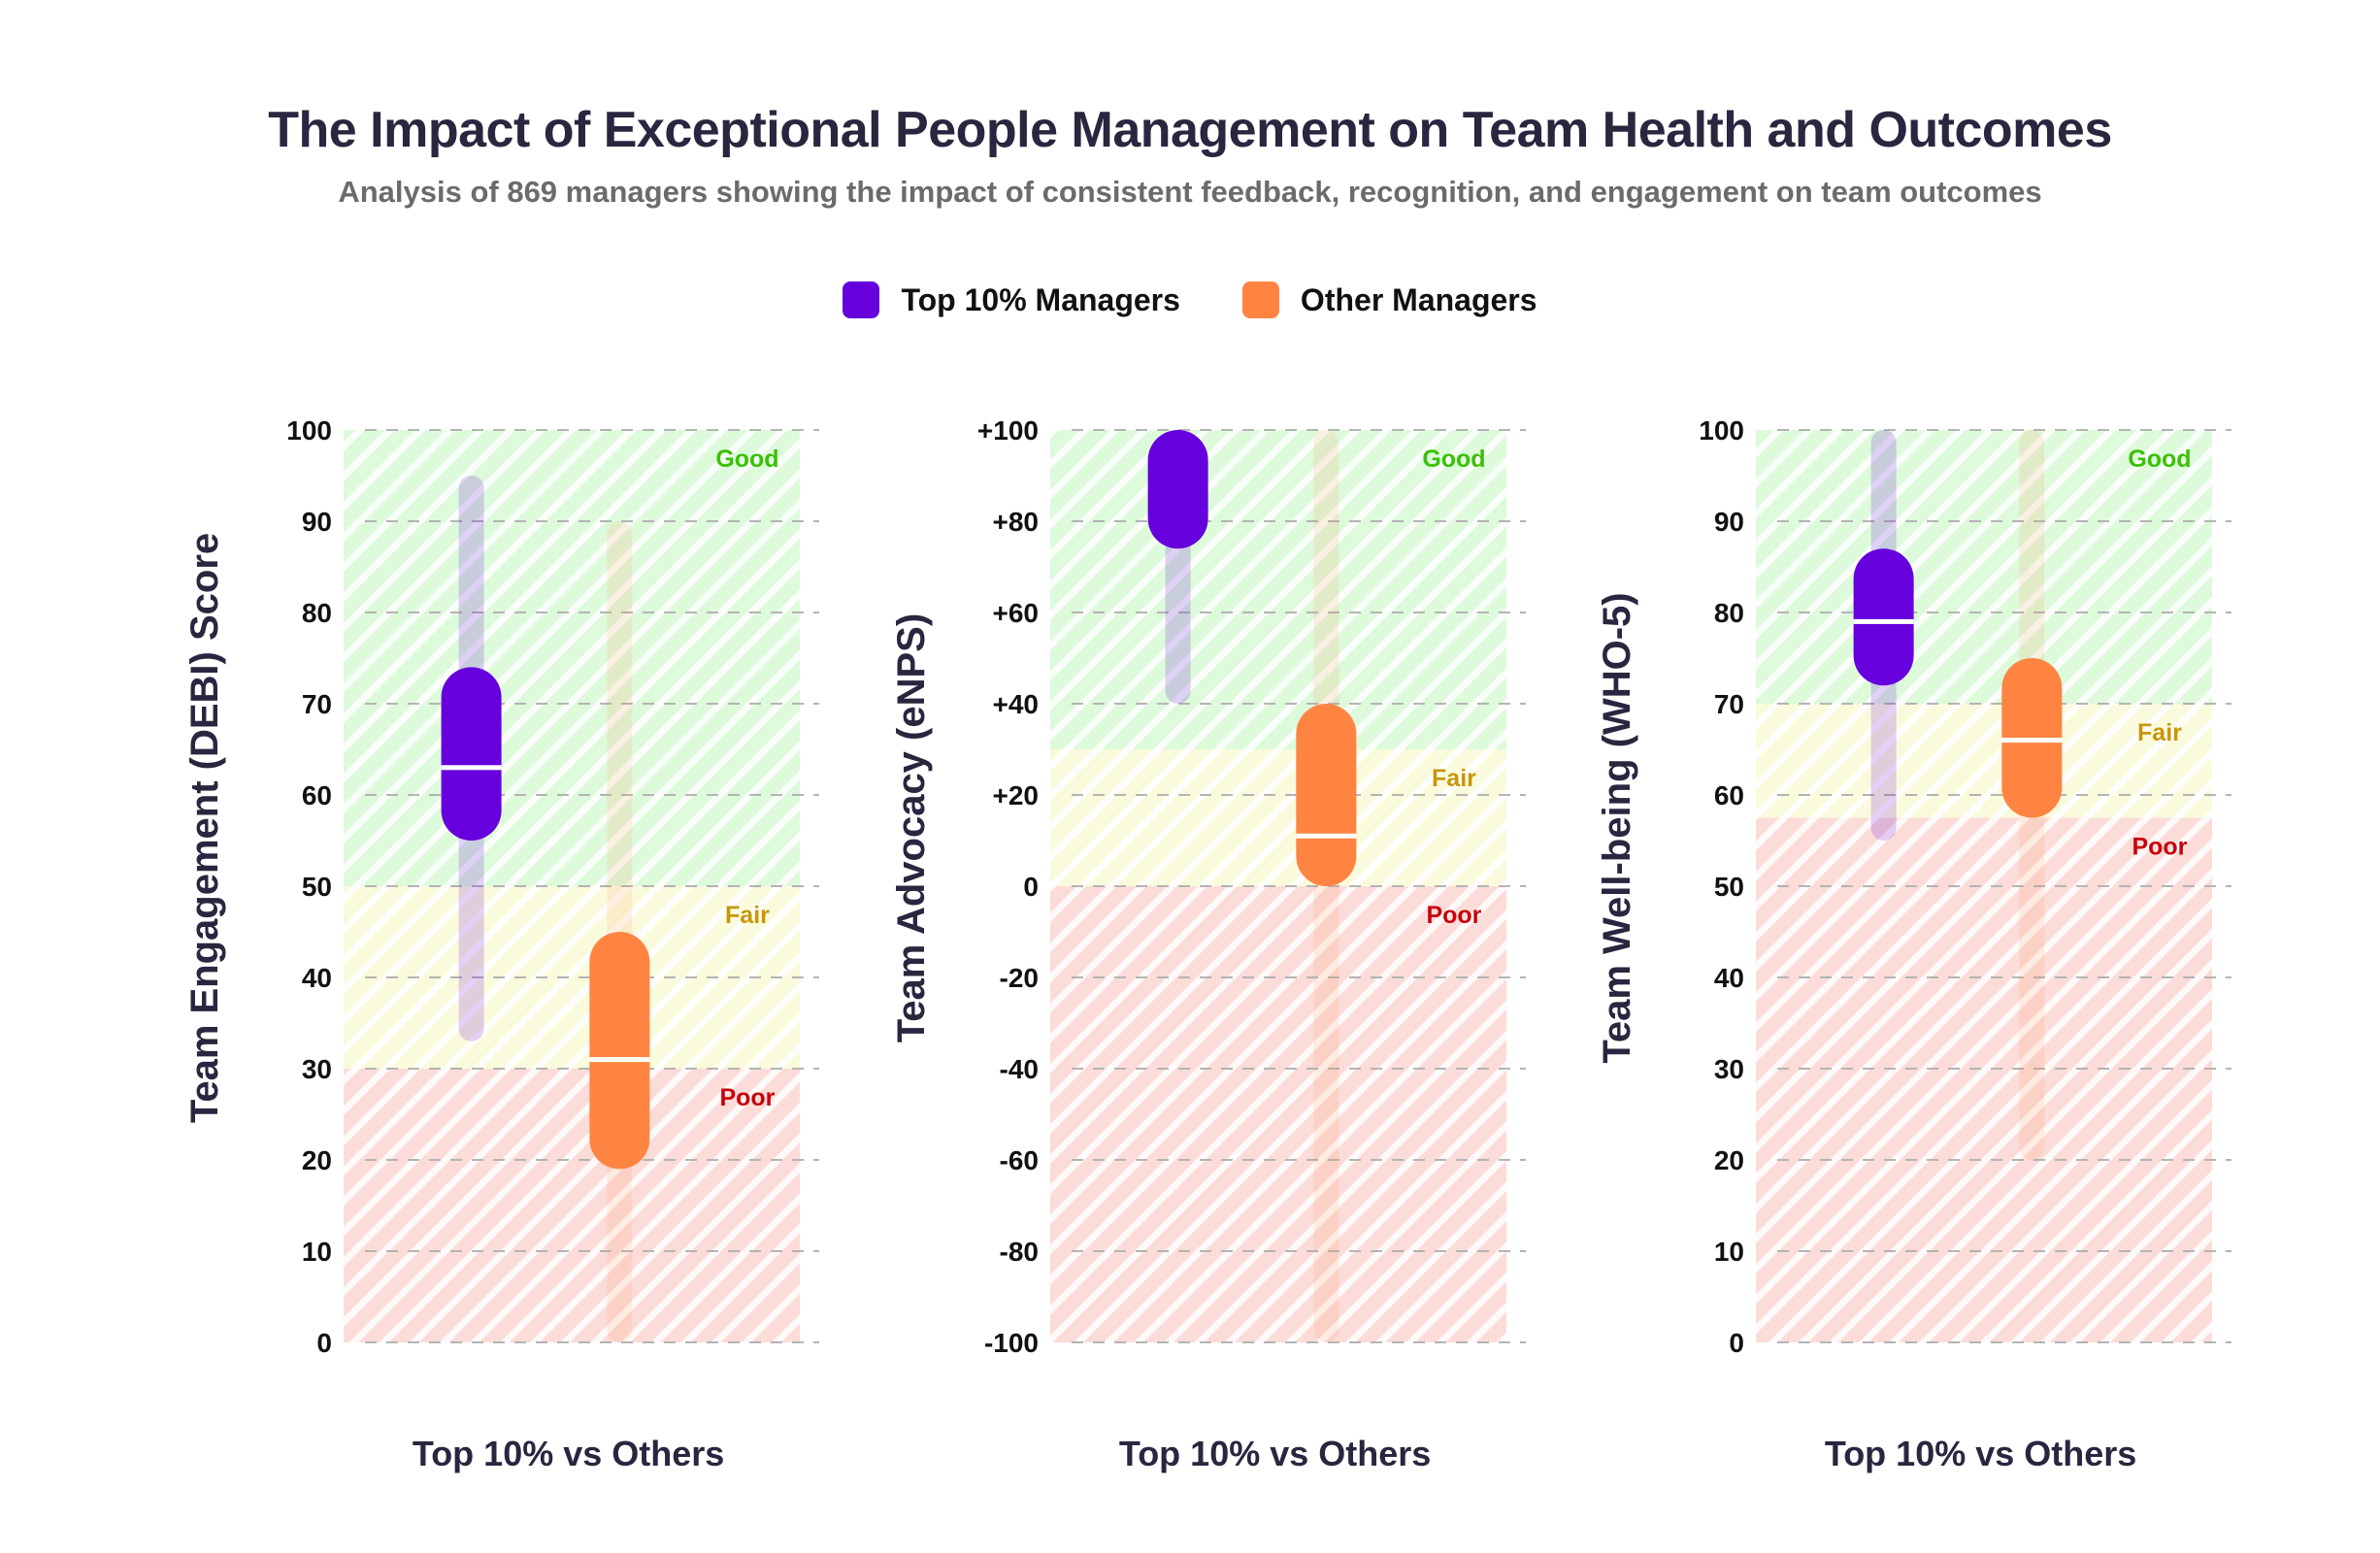  I want to click on legend-item-others: Other Managers, so click(1389, 300).